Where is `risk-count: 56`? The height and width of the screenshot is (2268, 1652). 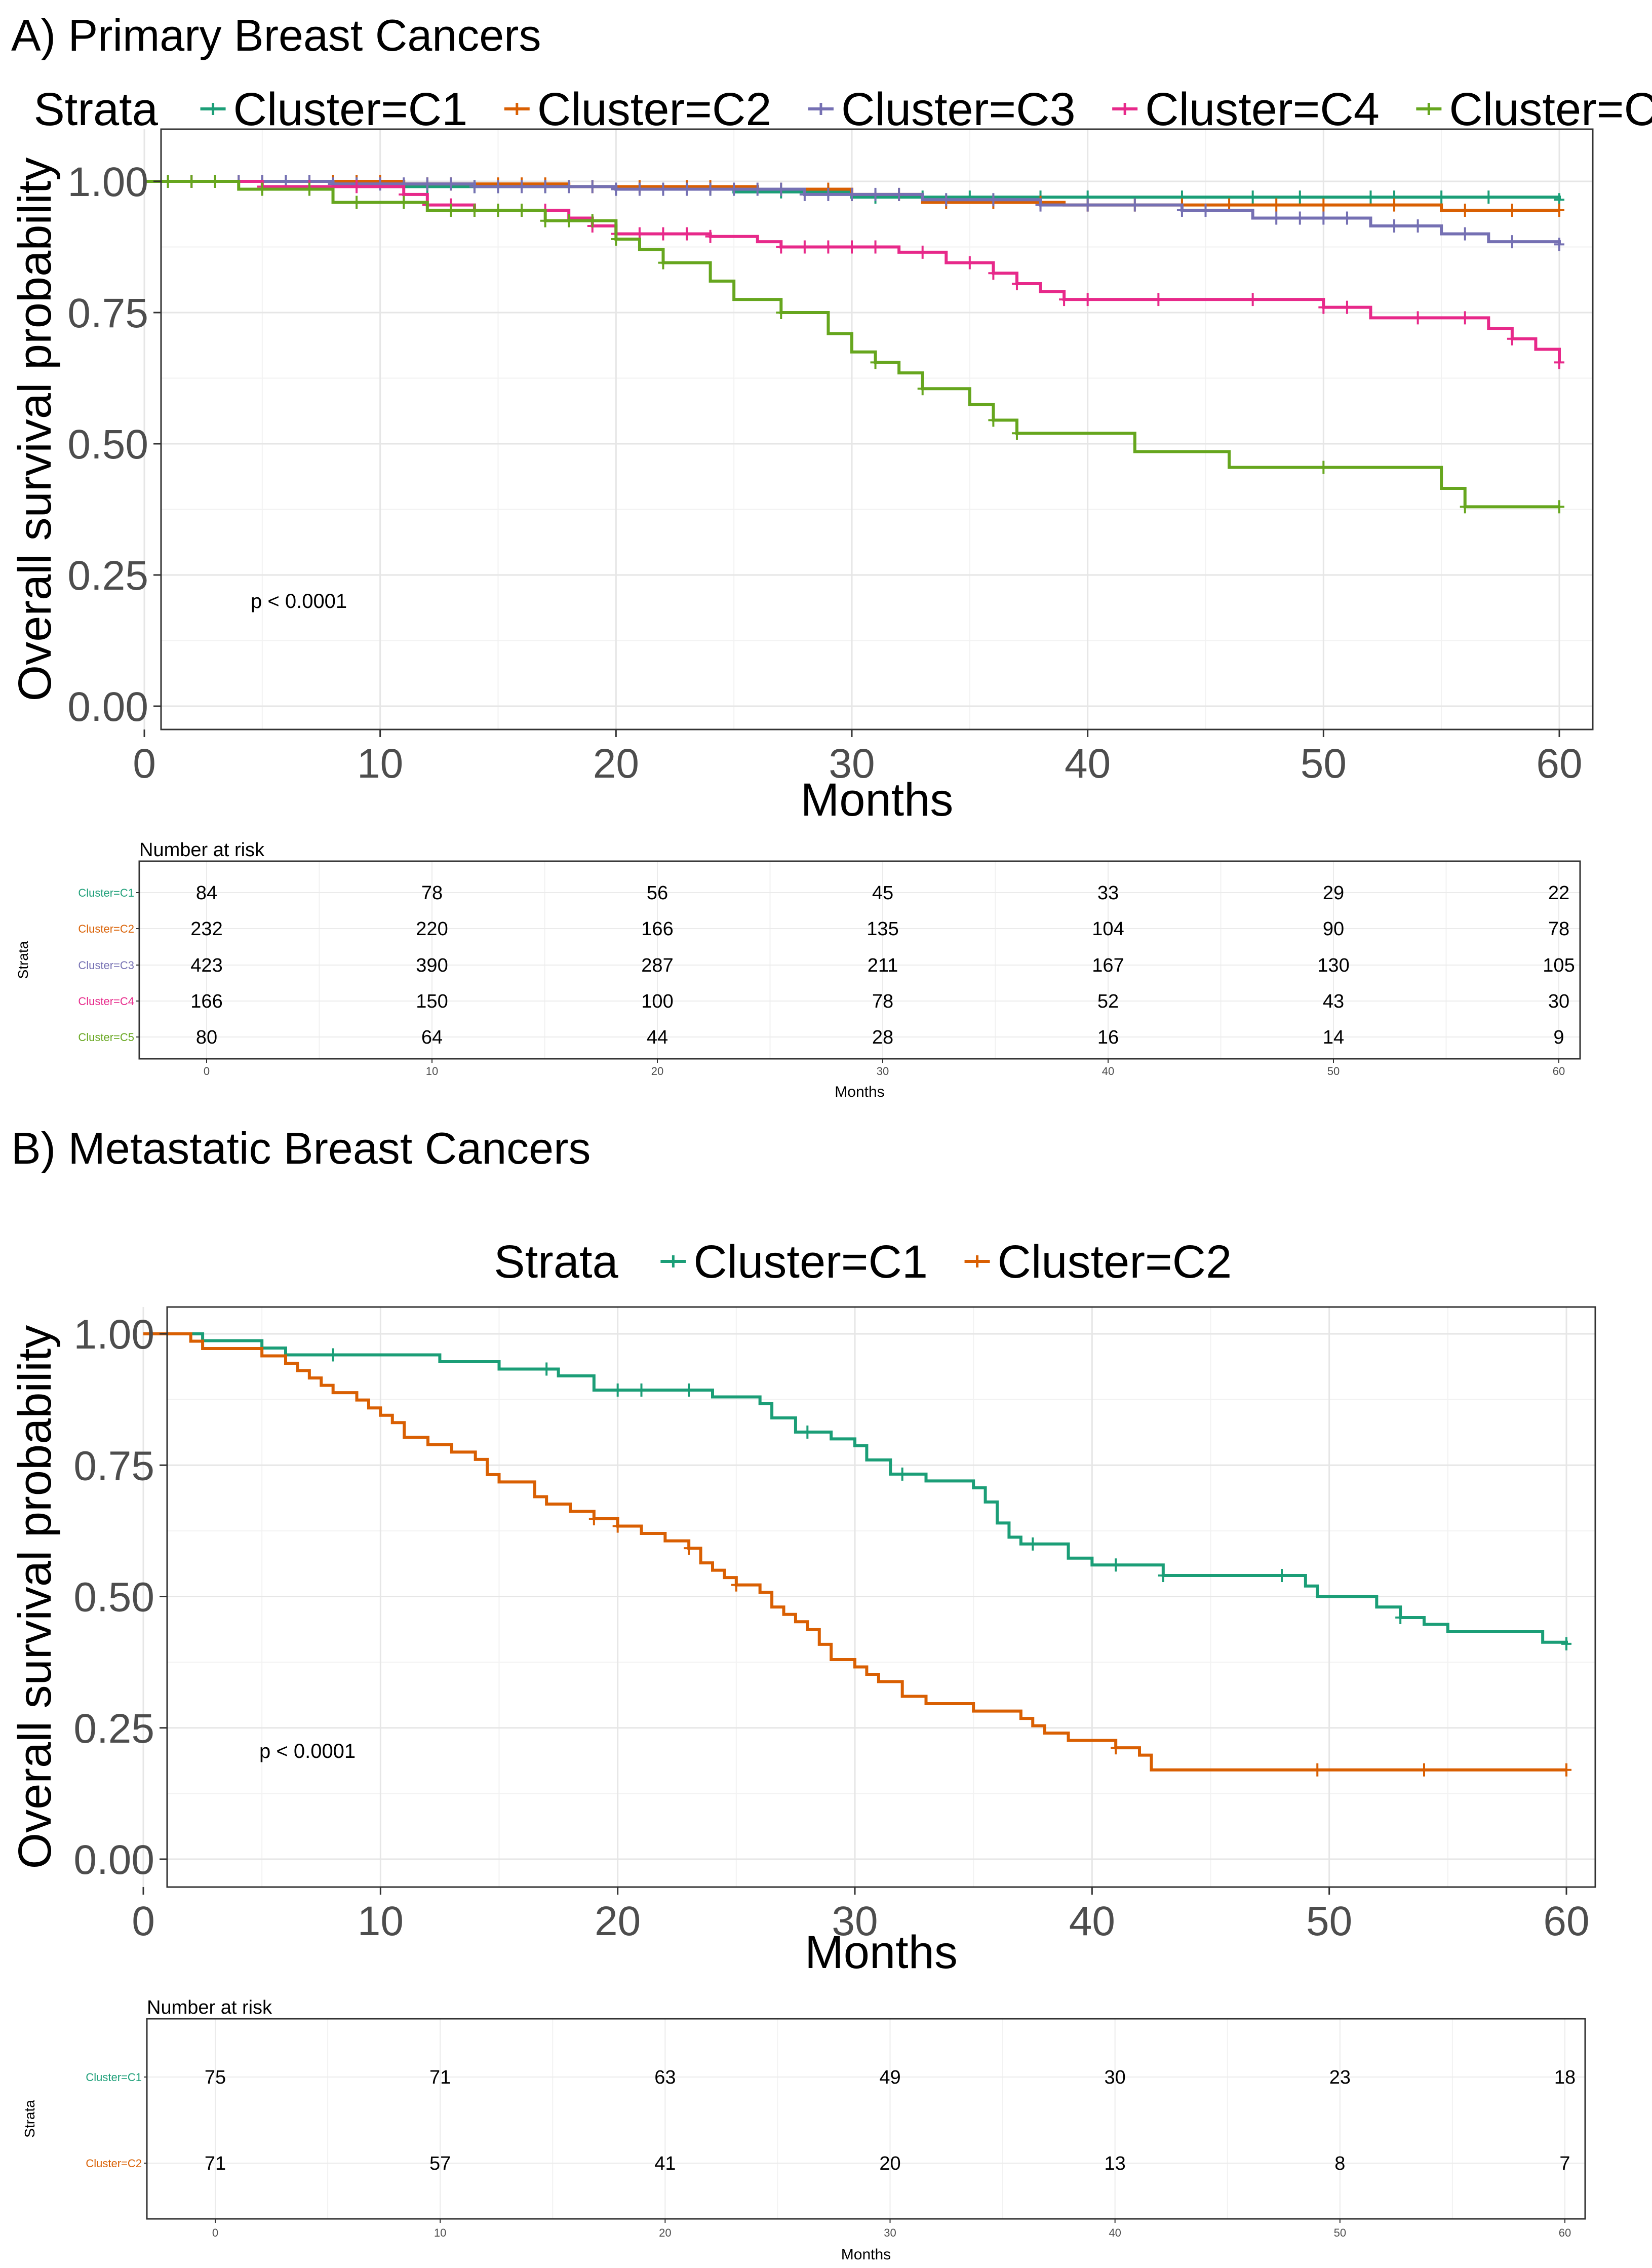 risk-count: 56 is located at coordinates (658, 893).